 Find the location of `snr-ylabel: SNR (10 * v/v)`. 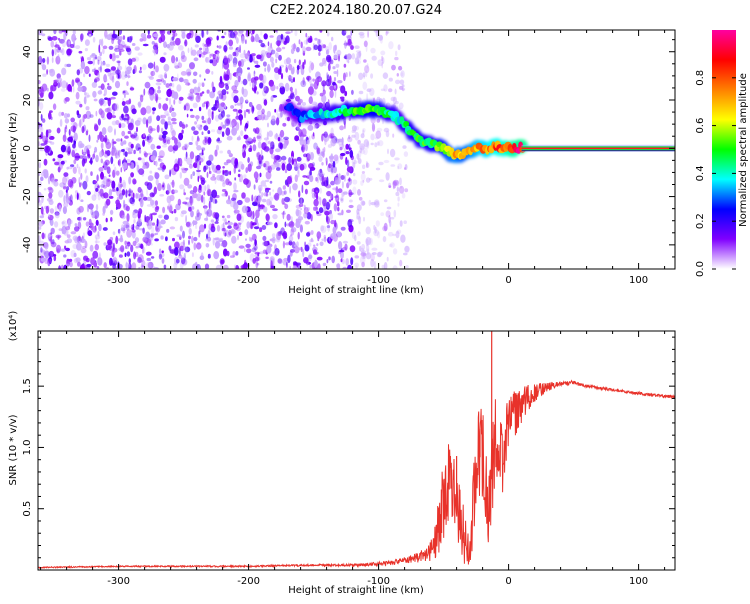

snr-ylabel: SNR (10 * v/v) is located at coordinates (13, 449).